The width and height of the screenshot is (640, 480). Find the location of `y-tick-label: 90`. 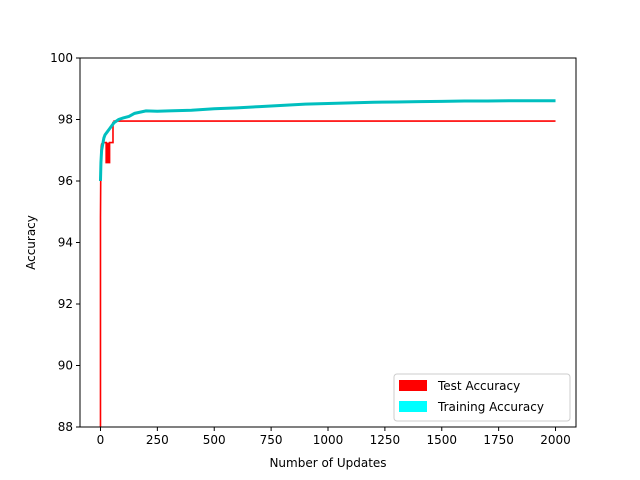

y-tick-label: 90 is located at coordinates (65, 366).